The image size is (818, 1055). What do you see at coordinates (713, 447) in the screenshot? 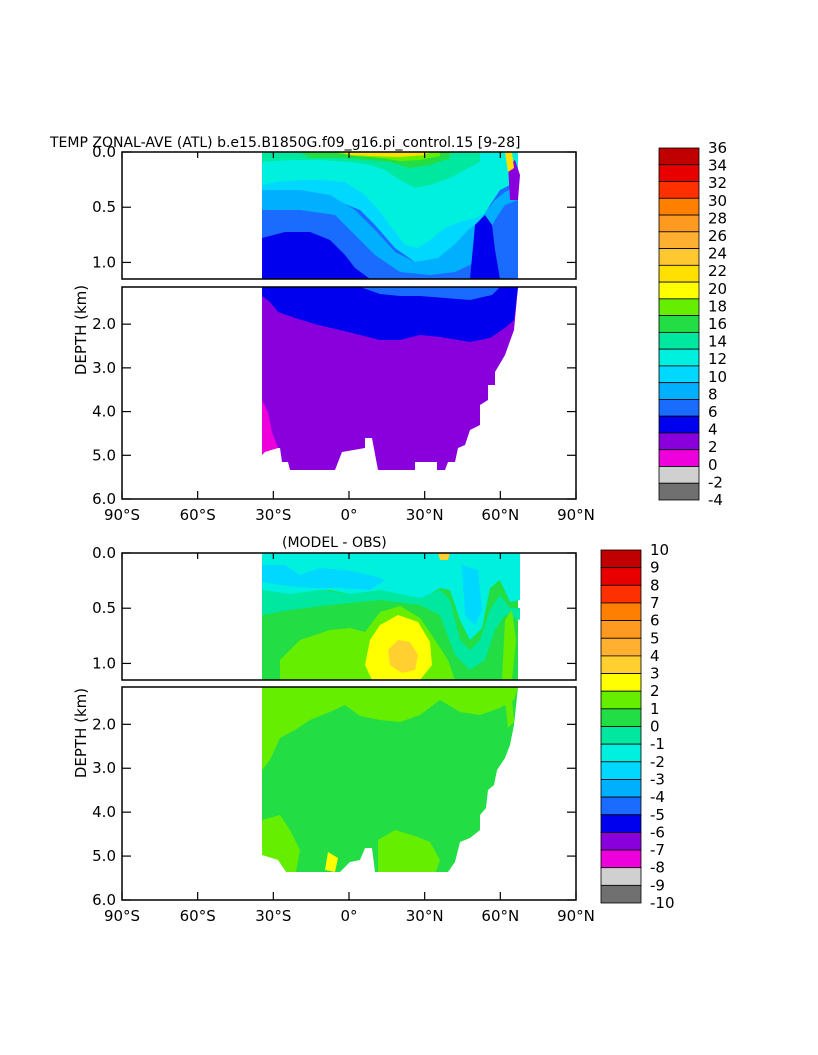
I see `colorbar-label: 2` at bounding box center [713, 447].